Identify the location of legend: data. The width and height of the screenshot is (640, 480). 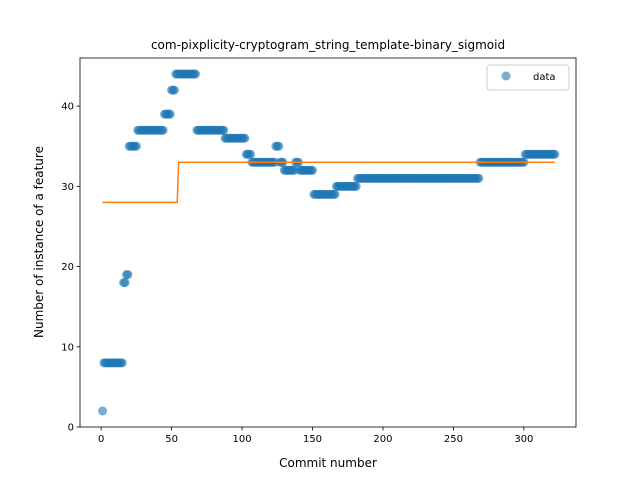
(528, 77).